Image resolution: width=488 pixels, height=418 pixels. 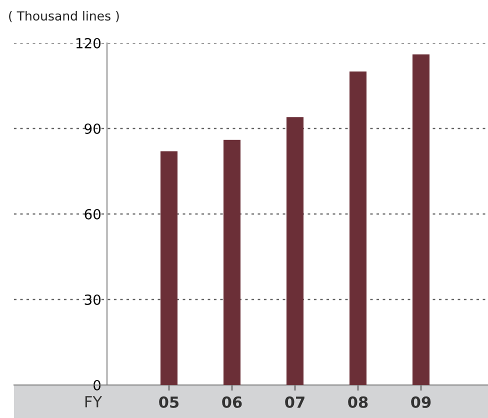 I want to click on x-axis-title: FY, so click(x=93, y=402).